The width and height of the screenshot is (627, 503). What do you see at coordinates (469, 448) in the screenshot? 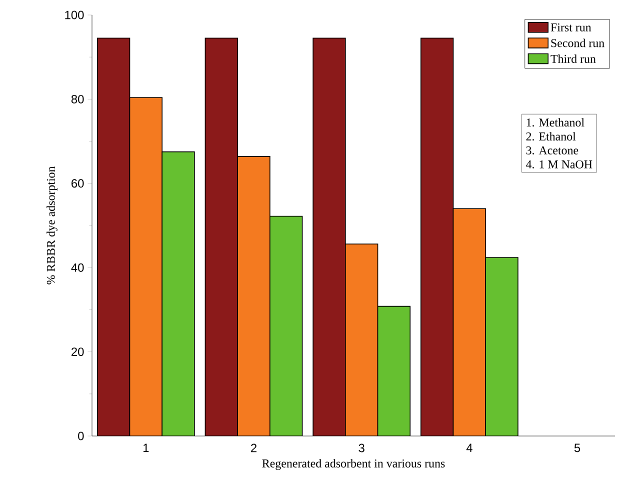
I see `x-tick-label: 4` at bounding box center [469, 448].